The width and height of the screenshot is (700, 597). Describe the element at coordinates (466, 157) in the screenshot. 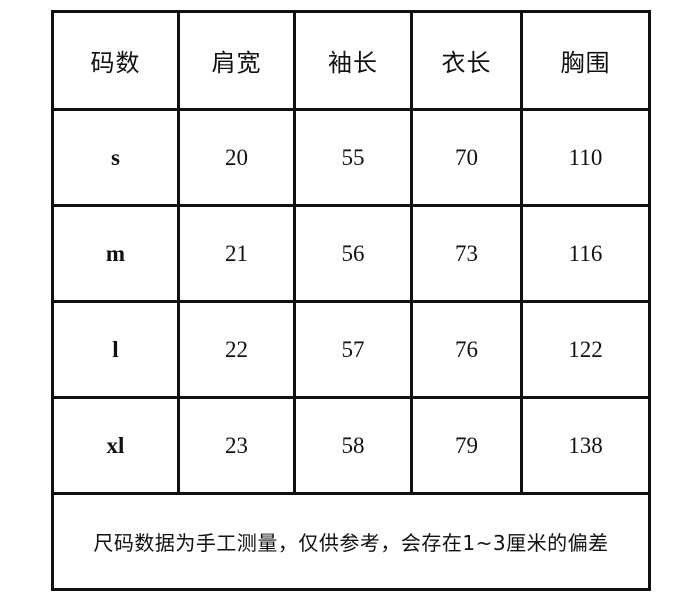

I see `cell-garment-length: 70` at that location.